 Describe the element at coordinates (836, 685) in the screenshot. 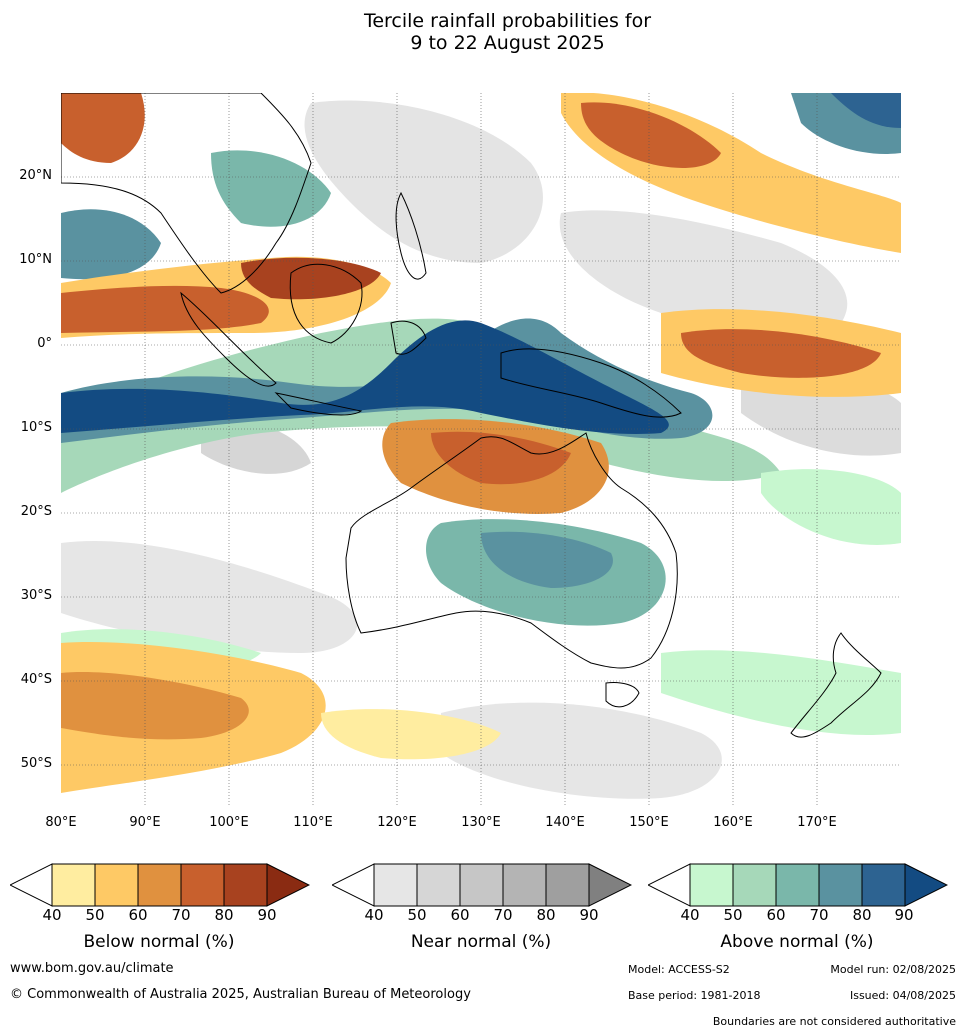

I see `new-zealand-coastline` at that location.